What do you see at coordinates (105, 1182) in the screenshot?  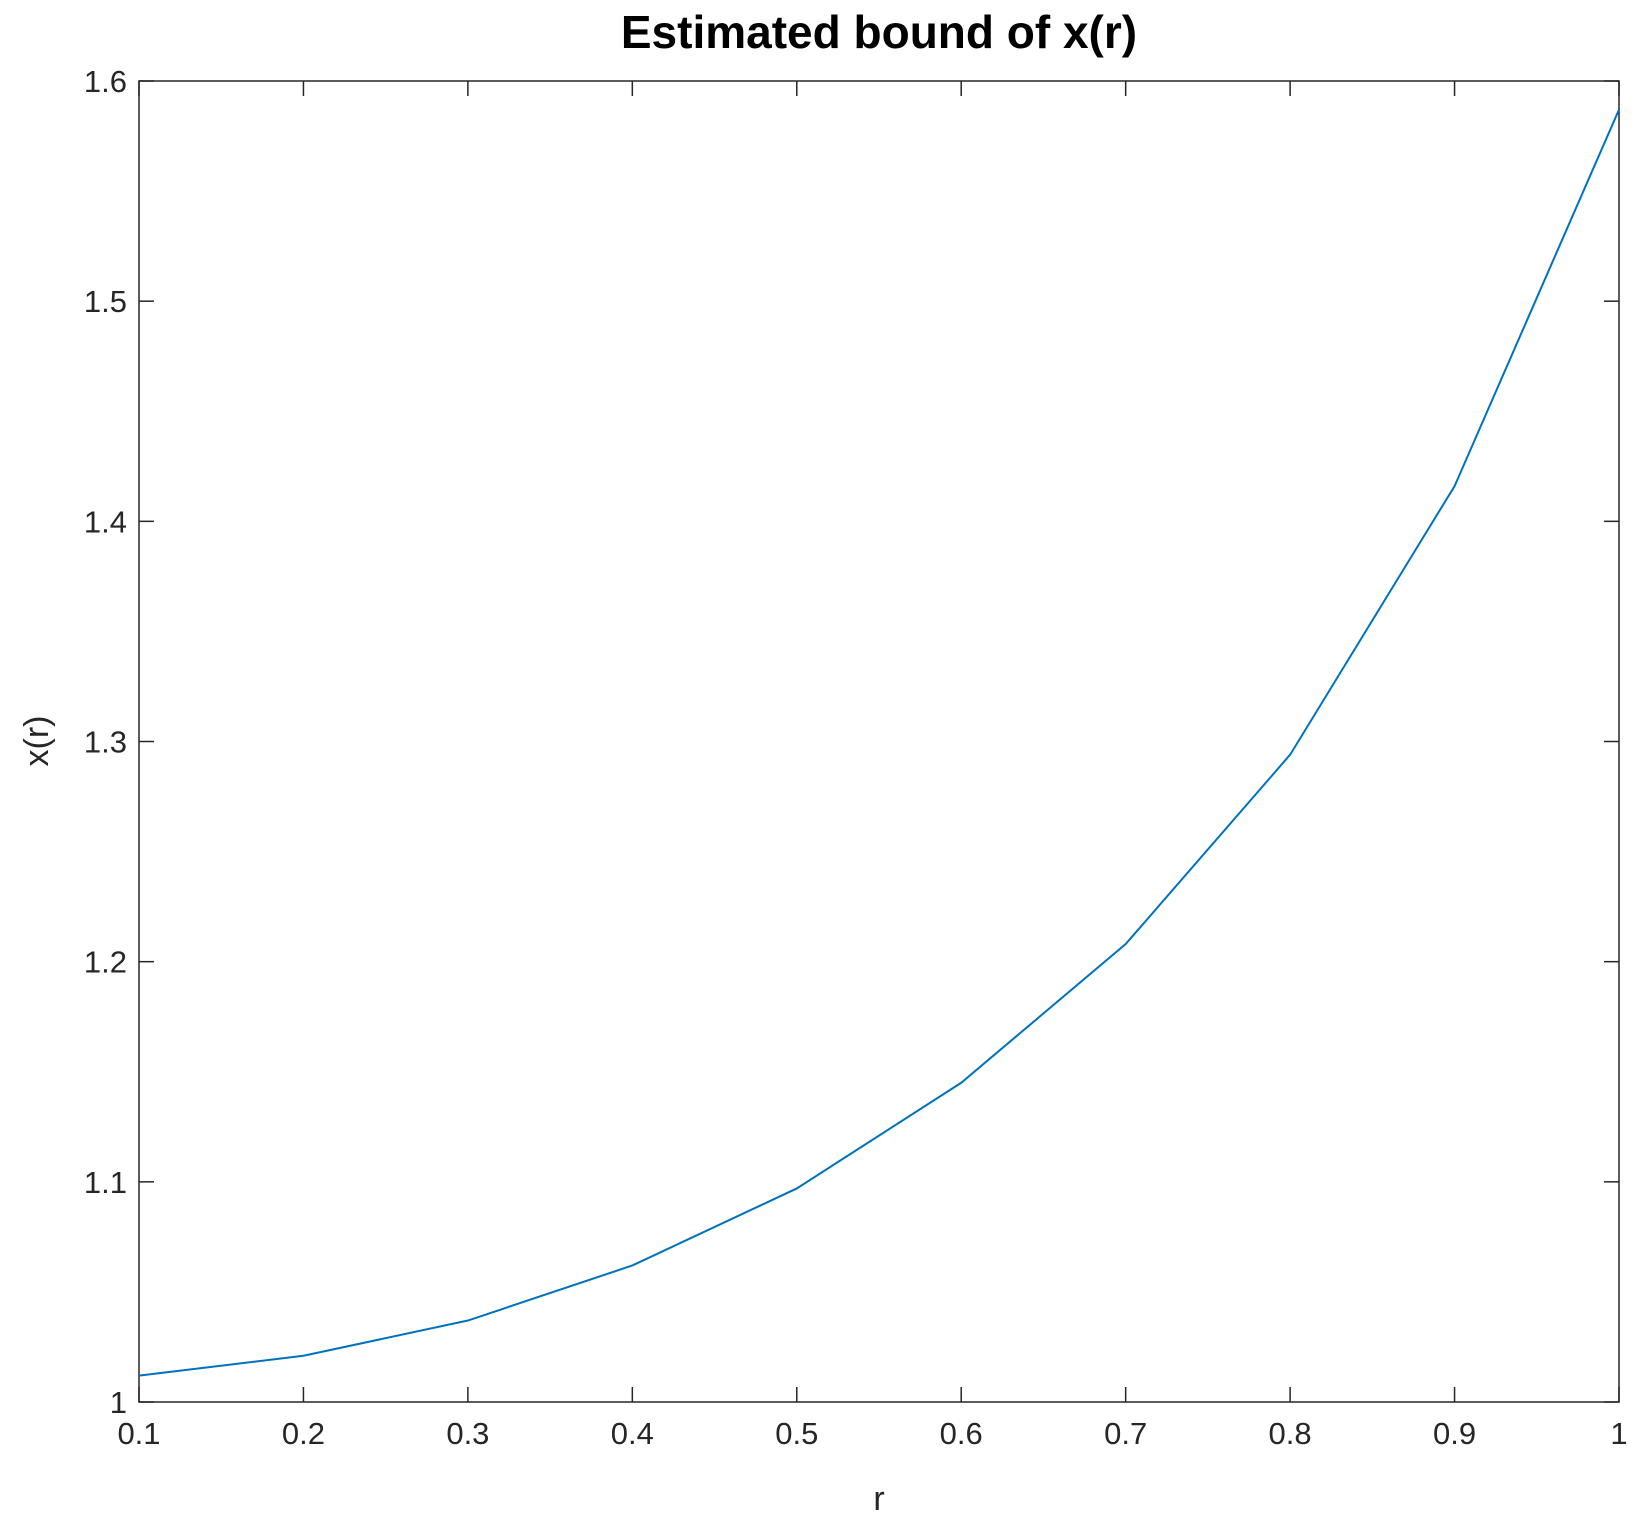 I see `y-tick-label: 1.1` at bounding box center [105, 1182].